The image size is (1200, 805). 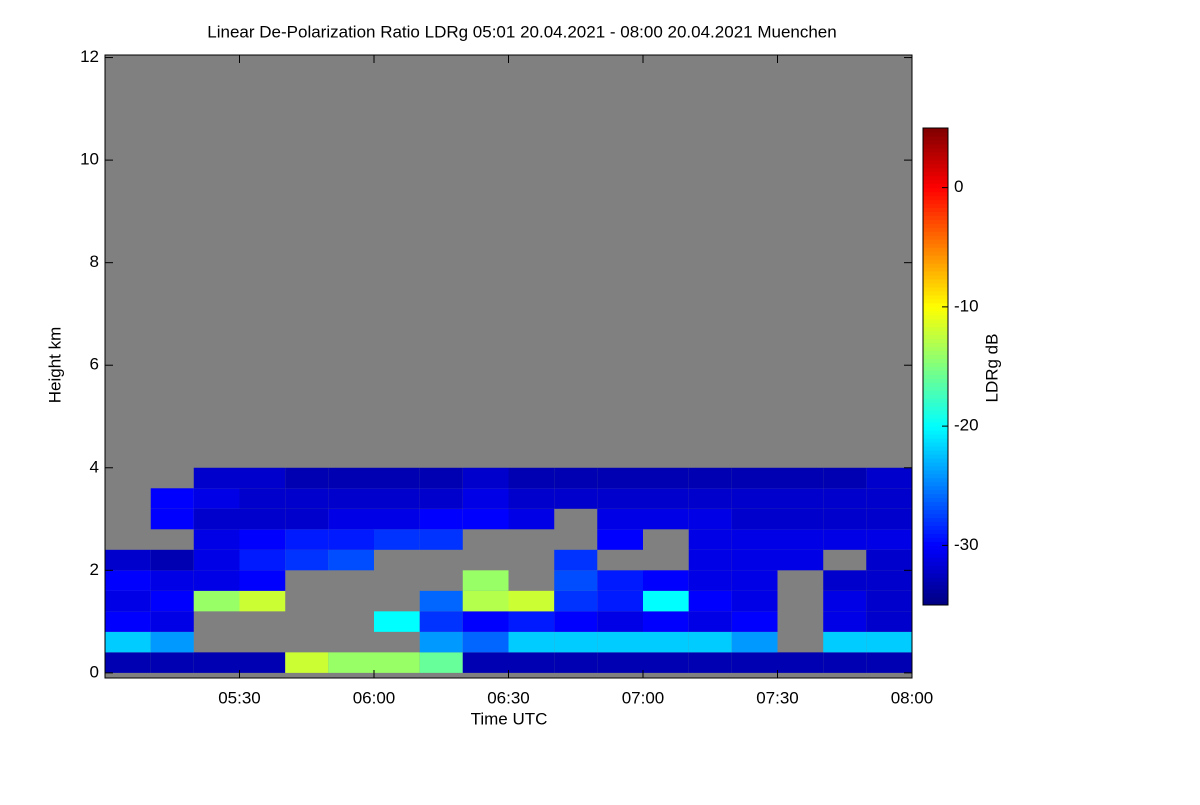 I want to click on y-tick-label: 4, so click(x=94, y=466).